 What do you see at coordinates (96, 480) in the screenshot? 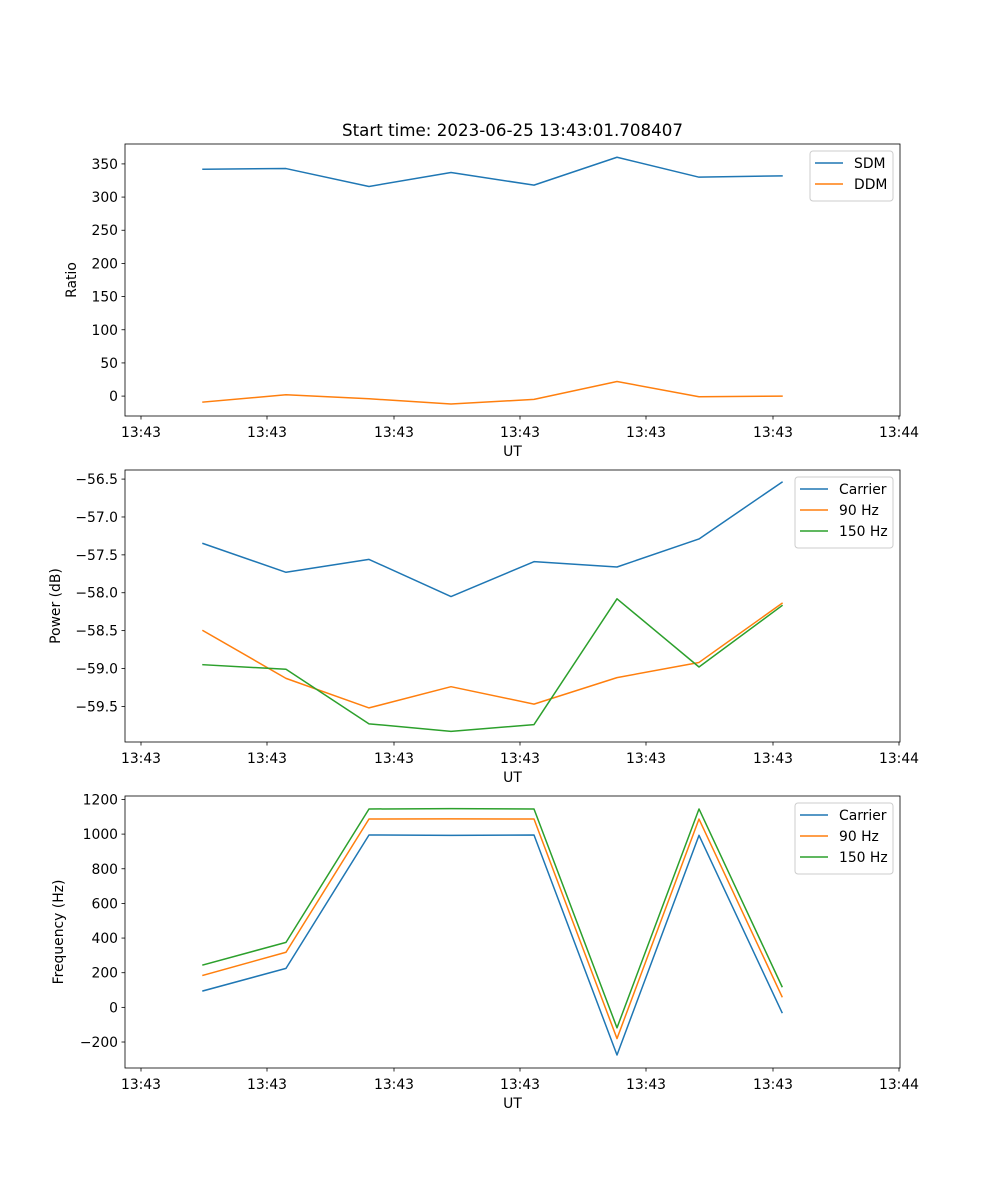
I see `power-y-tick-label: −56.5` at bounding box center [96, 480].